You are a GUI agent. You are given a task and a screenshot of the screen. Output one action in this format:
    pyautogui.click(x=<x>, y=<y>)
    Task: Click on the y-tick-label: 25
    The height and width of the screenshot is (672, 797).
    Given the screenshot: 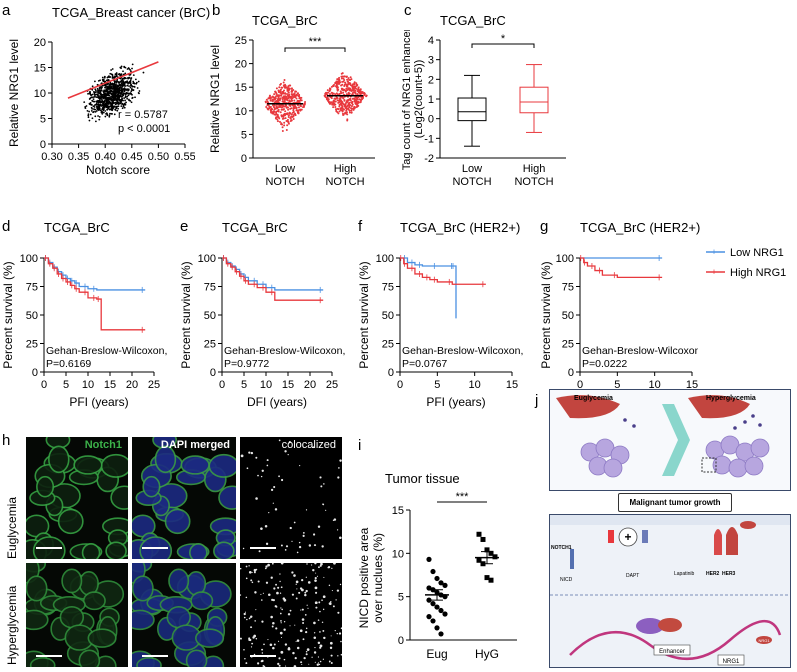 What is the action you would take?
    pyautogui.click(x=32, y=345)
    